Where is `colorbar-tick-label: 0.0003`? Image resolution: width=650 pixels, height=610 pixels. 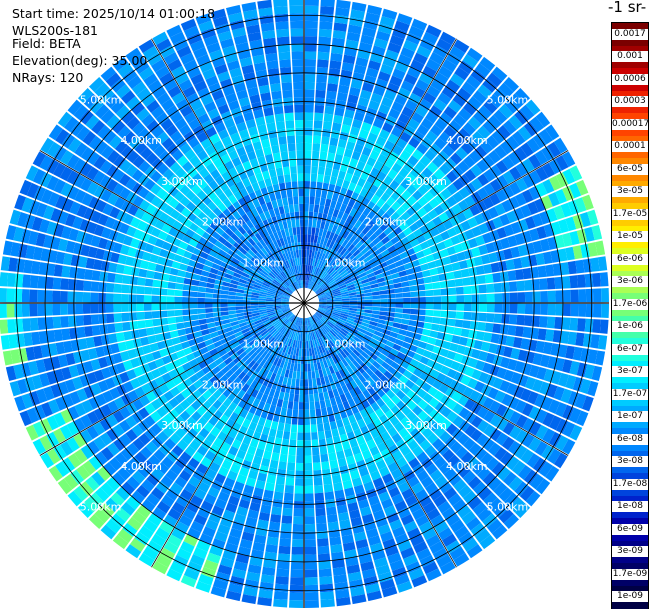 colorbar-tick-label: 0.0003 is located at coordinates (630, 102).